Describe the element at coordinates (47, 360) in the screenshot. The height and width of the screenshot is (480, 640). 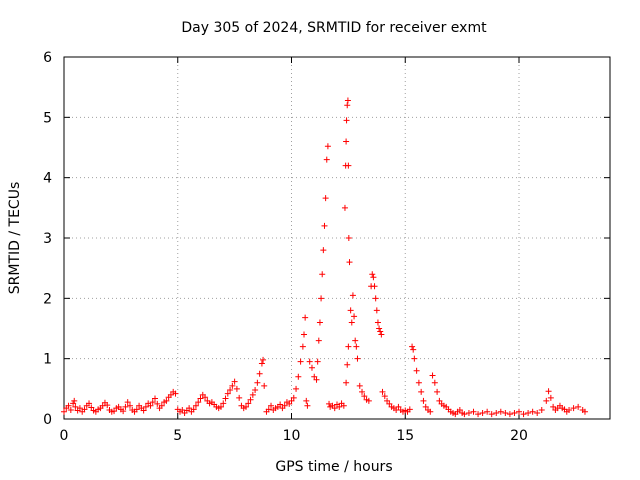
I see `y-tick-label: 1` at that location.